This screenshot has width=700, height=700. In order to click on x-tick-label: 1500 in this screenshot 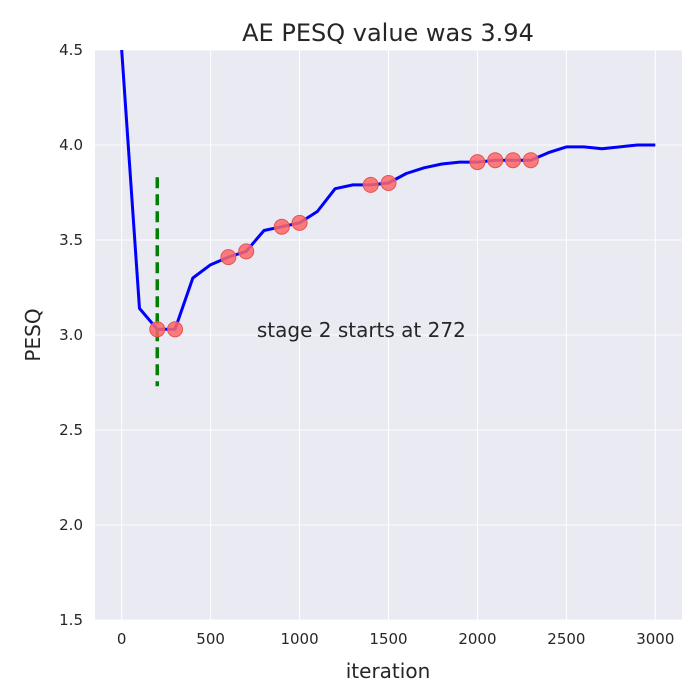, I will do `click(388, 639)`.